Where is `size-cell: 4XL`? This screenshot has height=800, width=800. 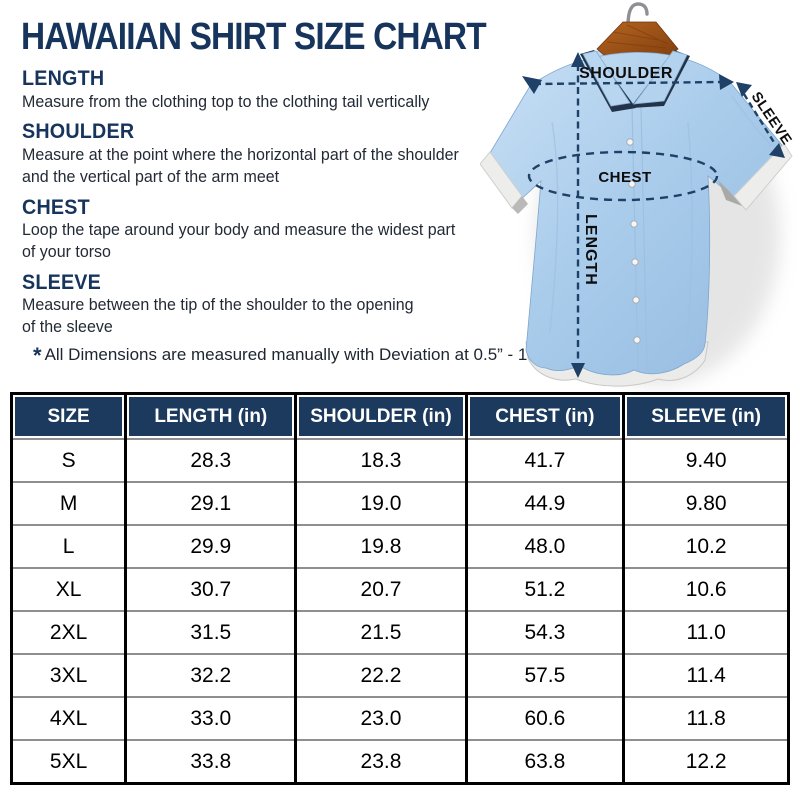 size-cell: 4XL is located at coordinates (68, 718).